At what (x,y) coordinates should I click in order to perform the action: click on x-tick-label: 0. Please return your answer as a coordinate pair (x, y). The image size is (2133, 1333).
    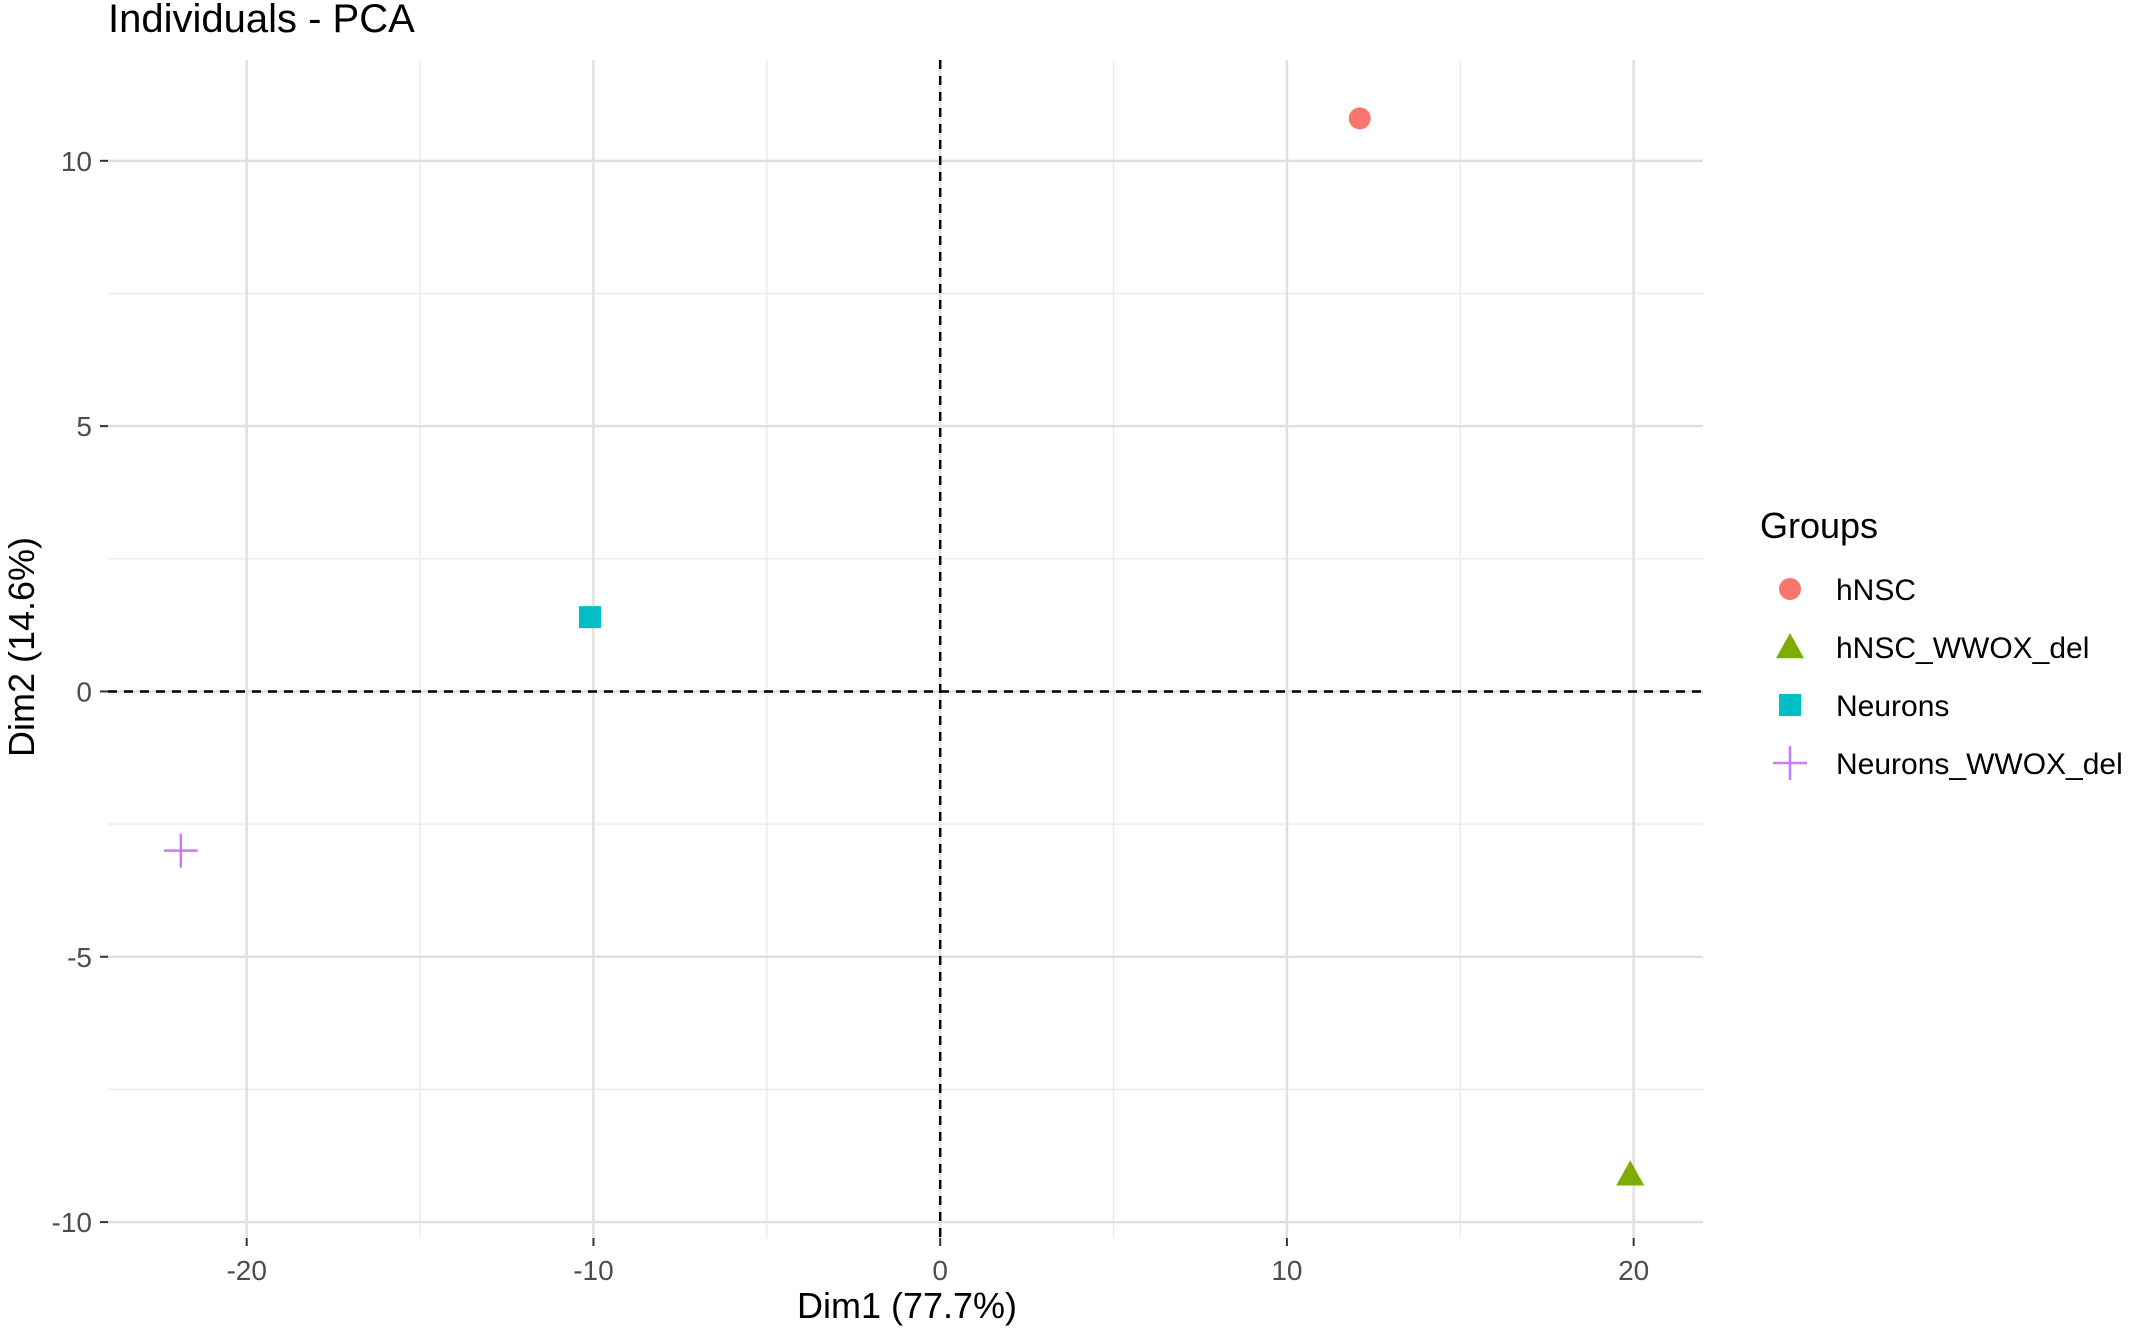
    Looking at the image, I should click on (940, 1270).